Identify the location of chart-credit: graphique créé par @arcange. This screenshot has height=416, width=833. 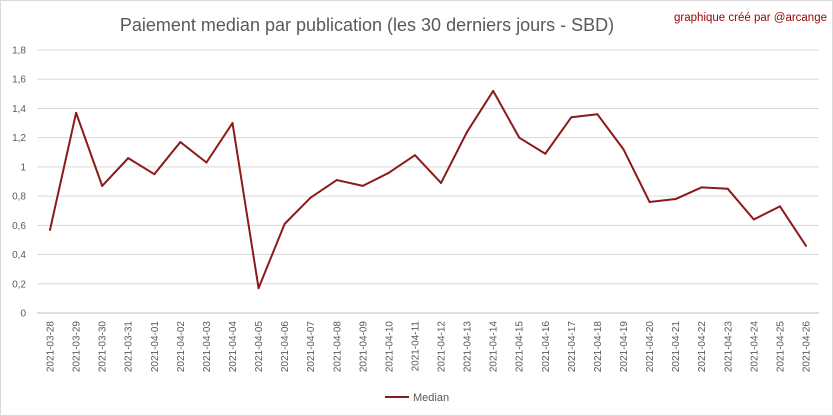
(750, 18).